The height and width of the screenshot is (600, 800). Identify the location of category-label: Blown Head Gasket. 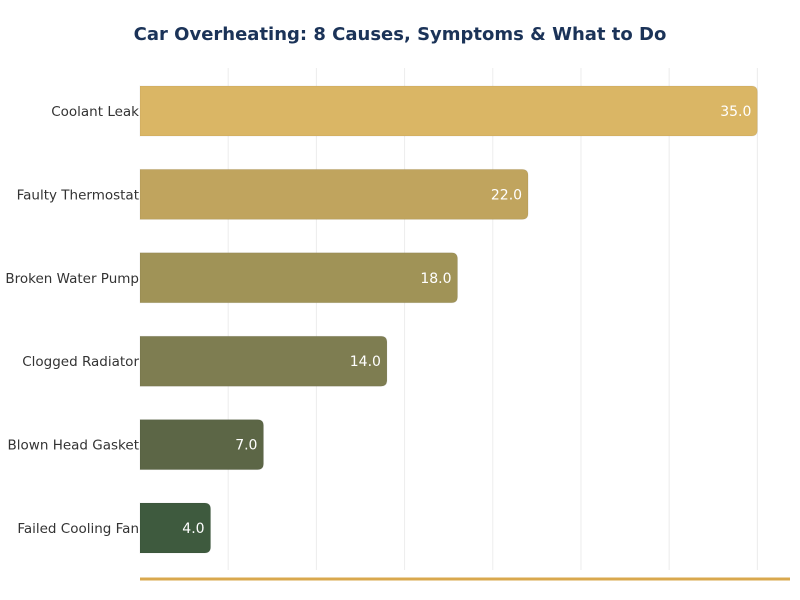
(73, 446).